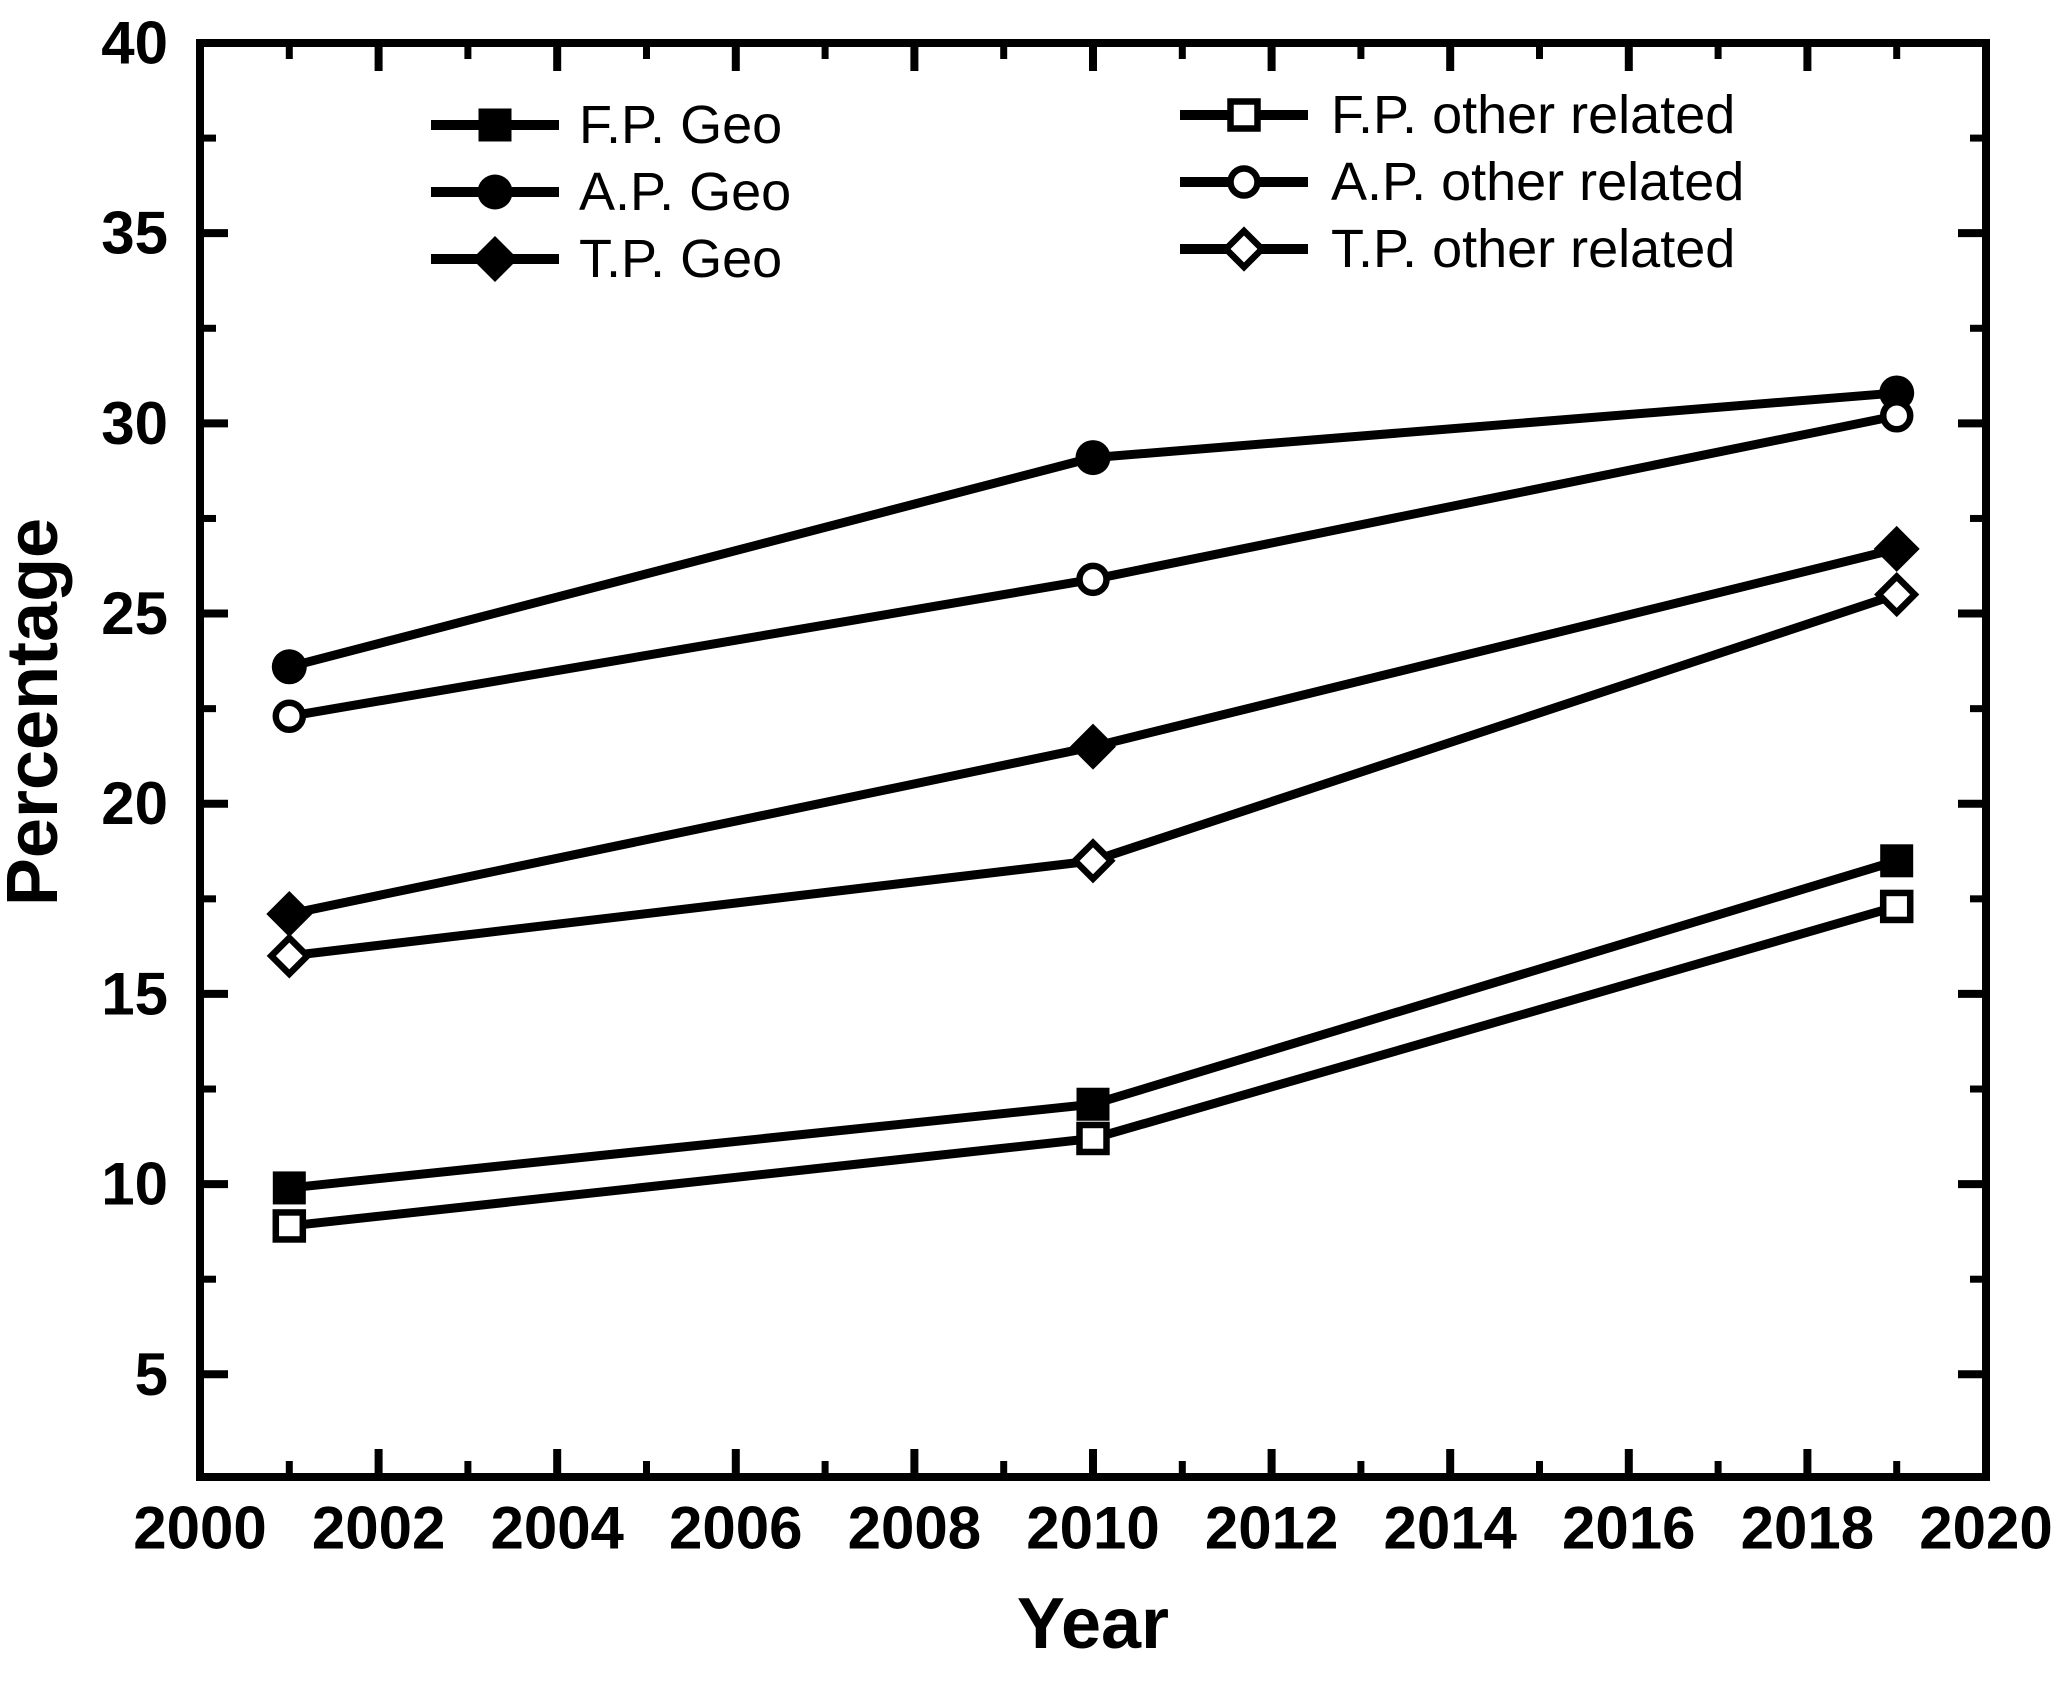 The width and height of the screenshot is (2067, 1697). Describe the element at coordinates (134, 993) in the screenshot. I see `y-tick-label: 15` at that location.